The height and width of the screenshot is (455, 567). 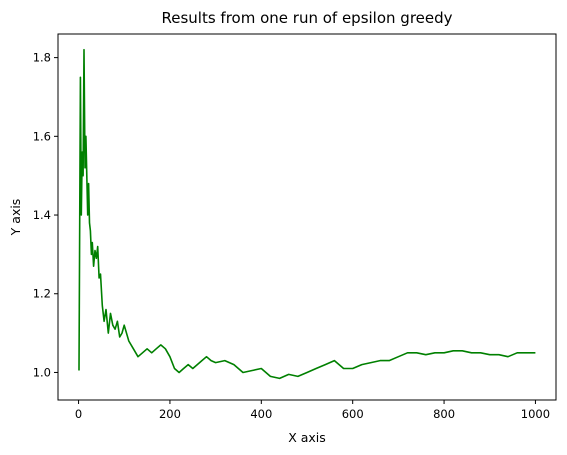 I want to click on x-tick-label: 1000, so click(x=535, y=414).